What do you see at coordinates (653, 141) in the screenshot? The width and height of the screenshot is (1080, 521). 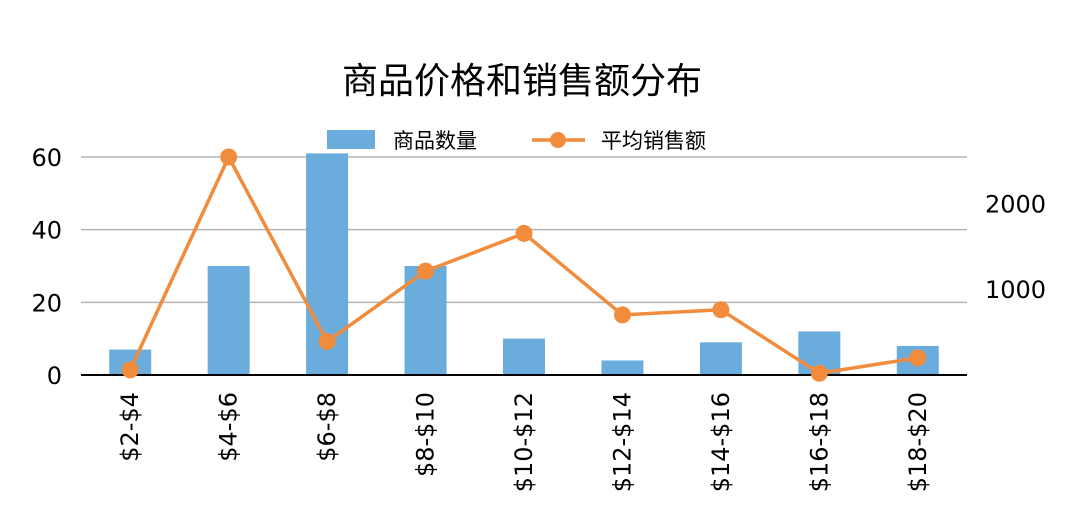 I see `legend-label-line: 平均销售额` at bounding box center [653, 141].